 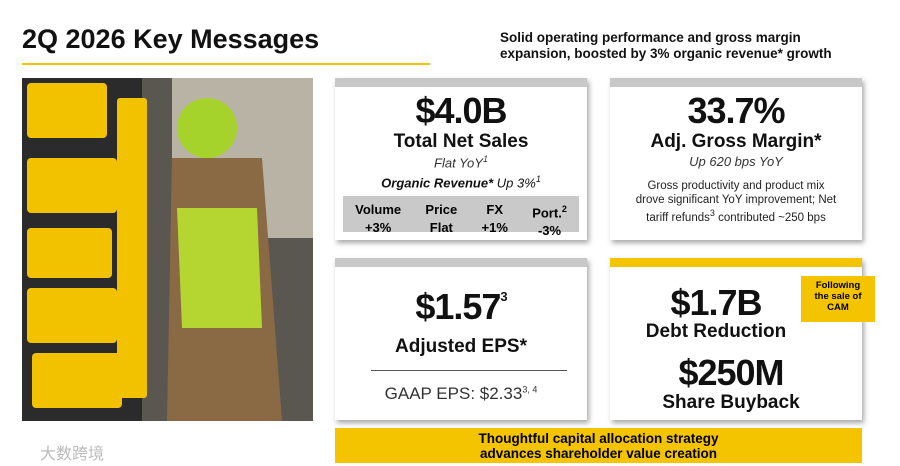 What do you see at coordinates (461, 110) in the screenshot?
I see `value: $4.0B` at bounding box center [461, 110].